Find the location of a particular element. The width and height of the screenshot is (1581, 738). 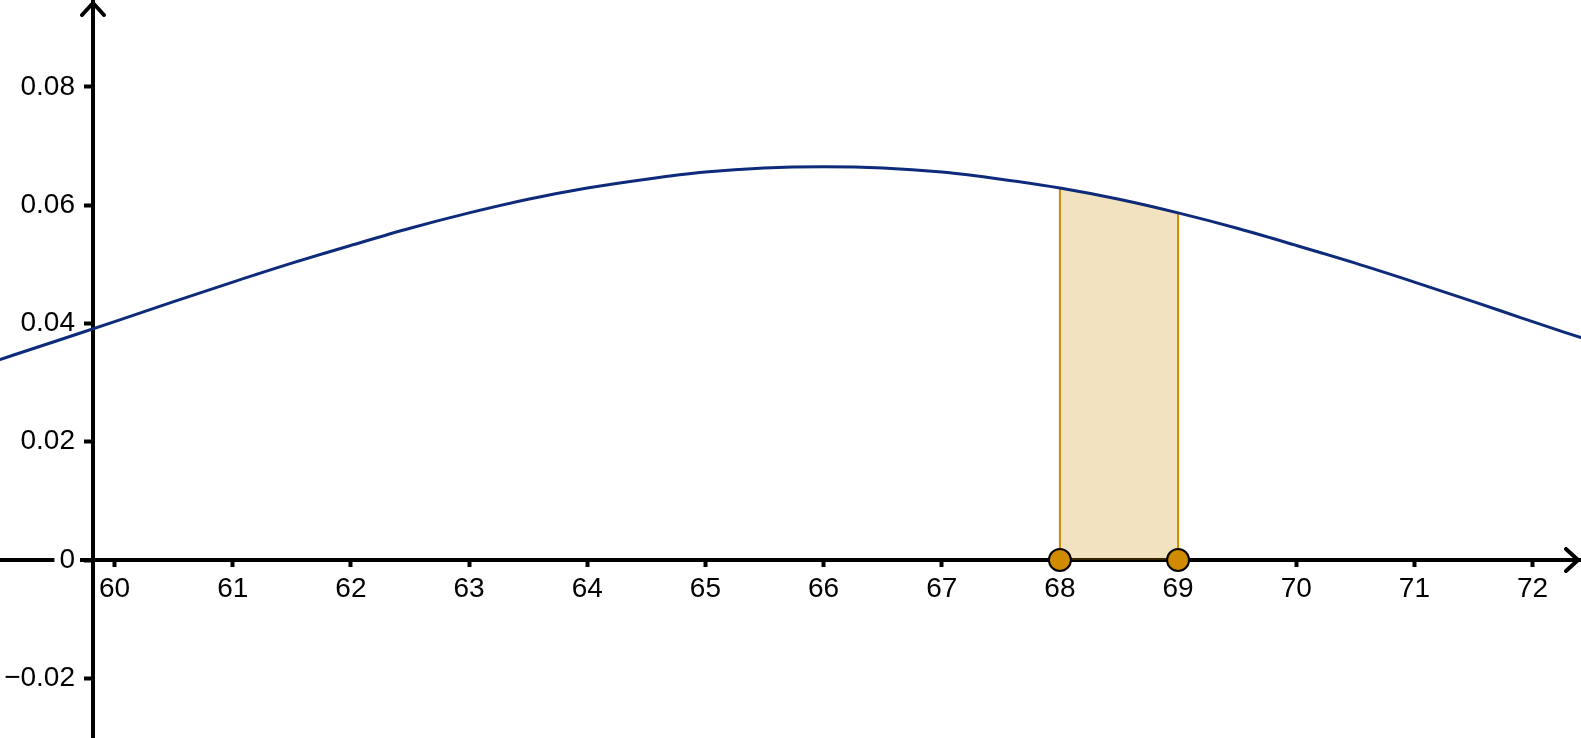

y-tick-label: 0.02 is located at coordinates (47, 440).